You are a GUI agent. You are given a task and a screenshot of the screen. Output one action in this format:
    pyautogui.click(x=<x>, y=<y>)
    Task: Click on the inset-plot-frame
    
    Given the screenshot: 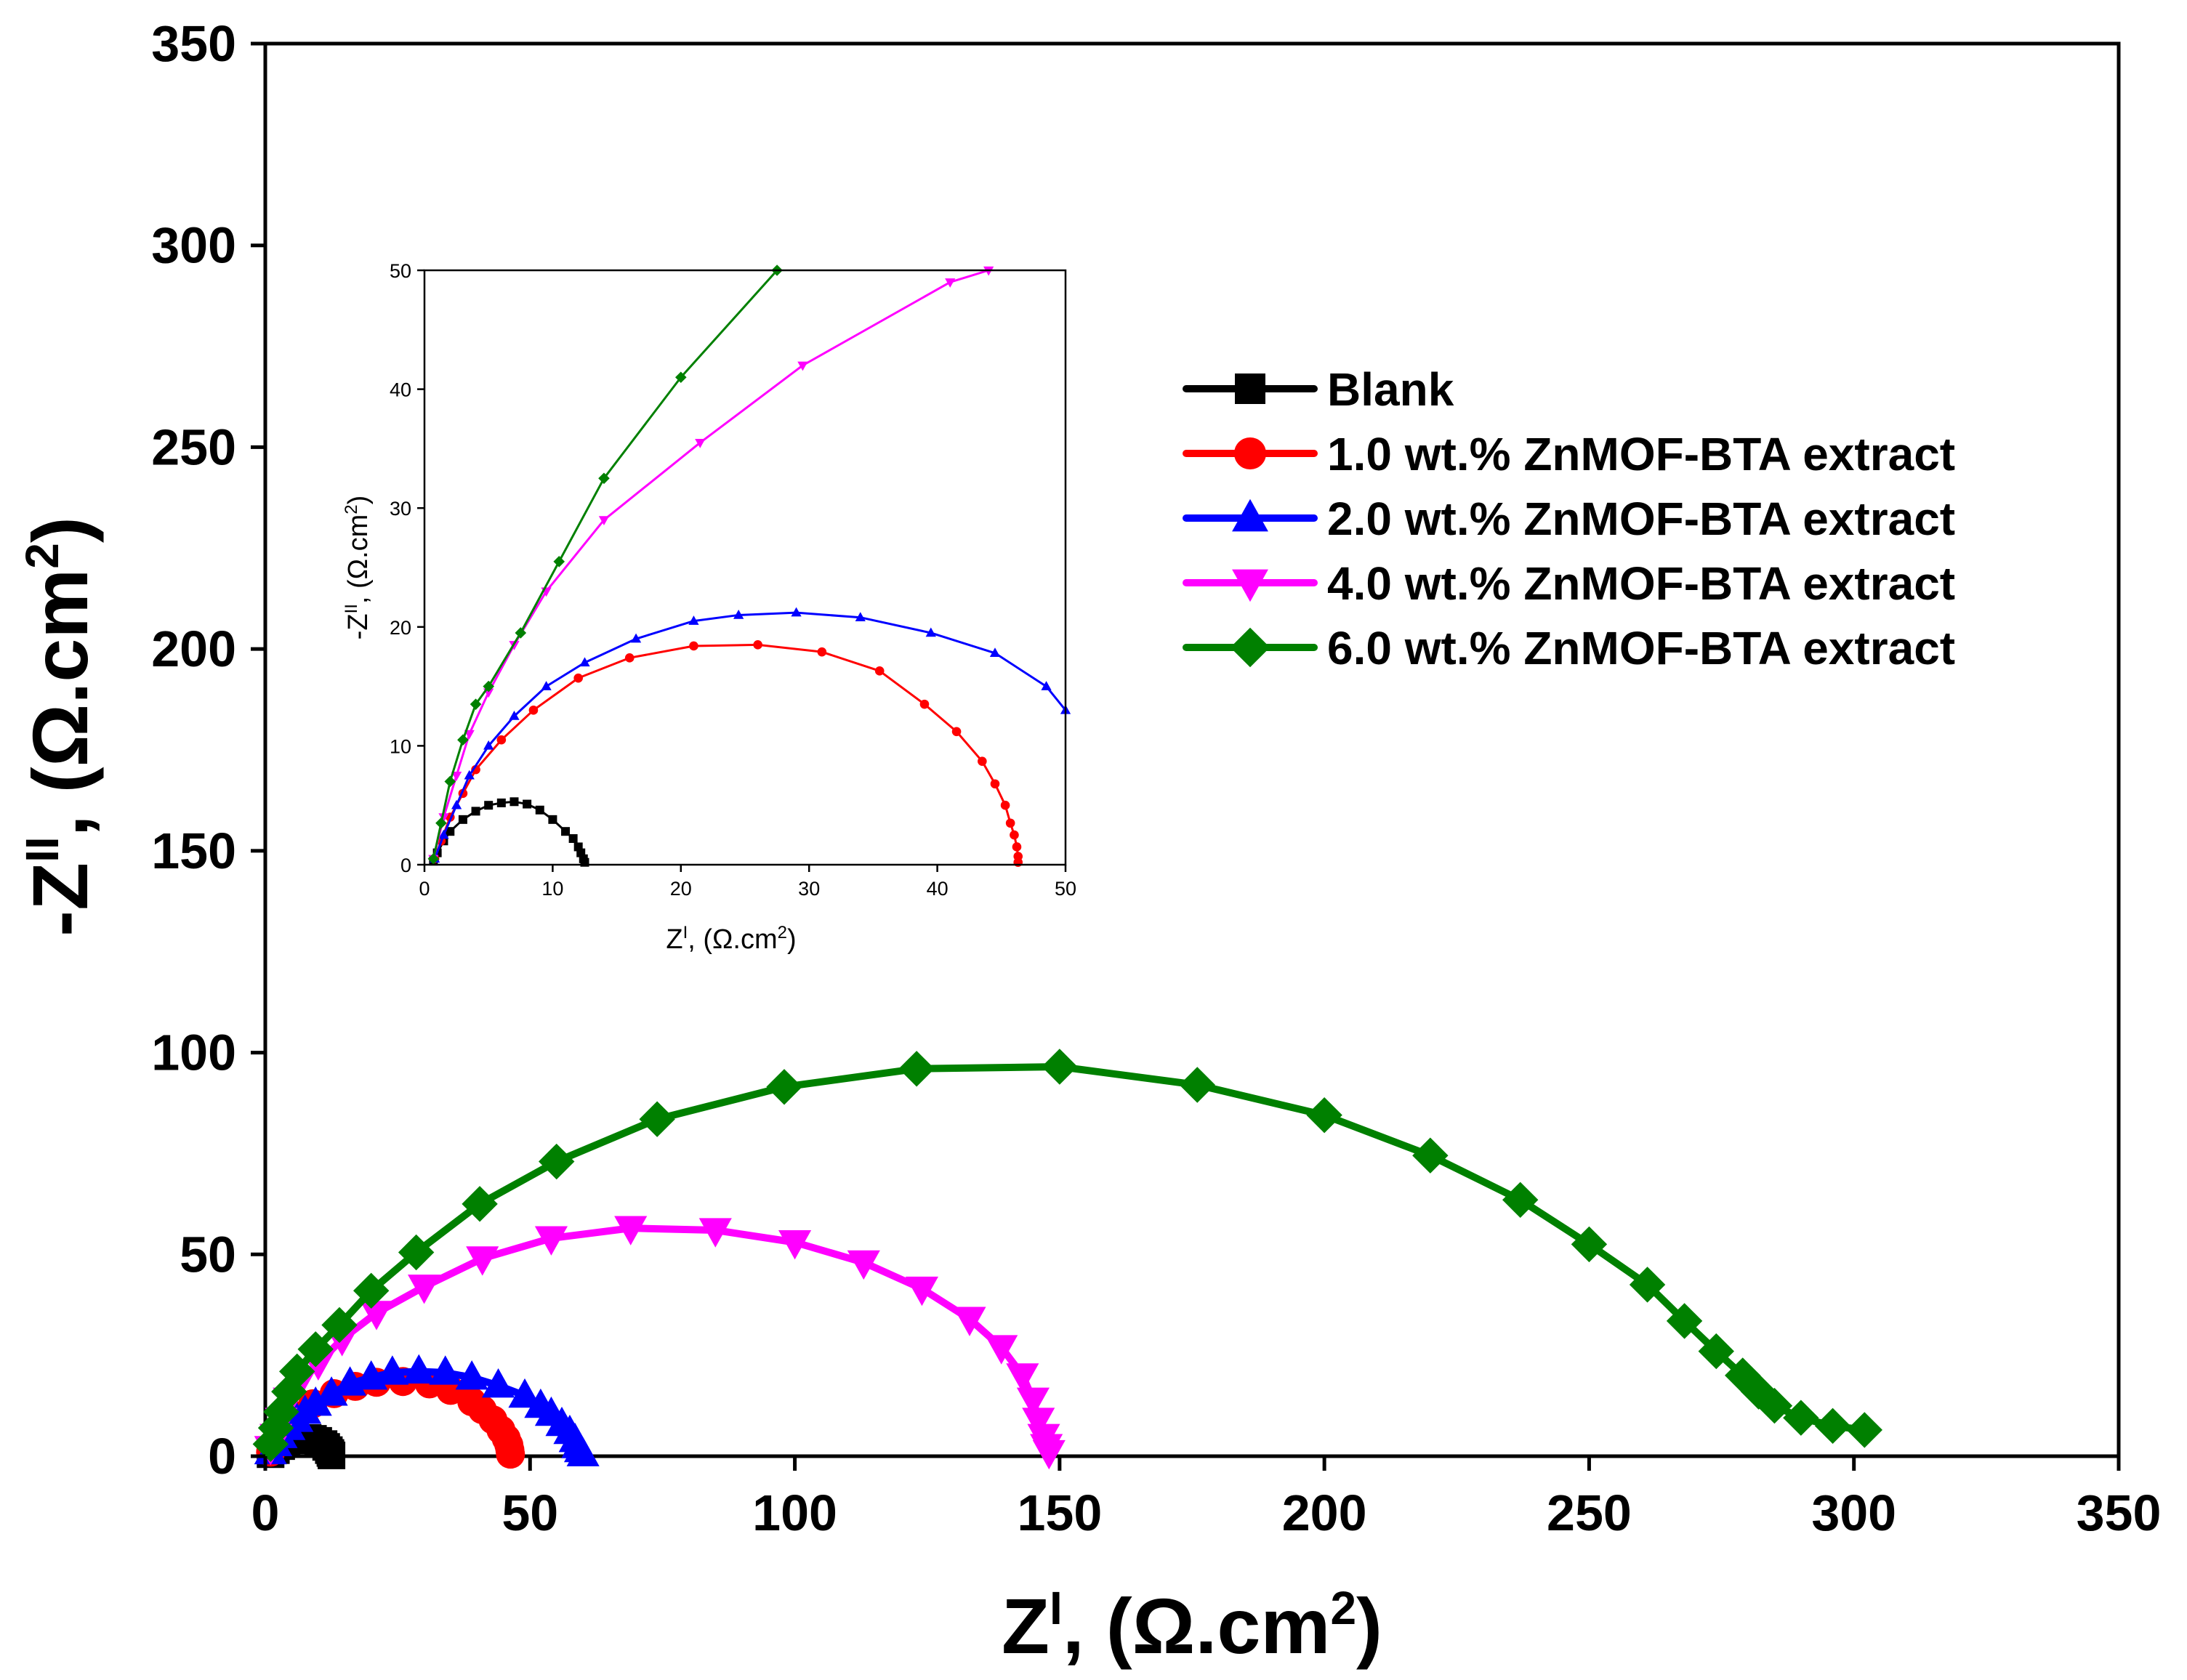 What is the action you would take?
    pyautogui.click(x=745, y=567)
    